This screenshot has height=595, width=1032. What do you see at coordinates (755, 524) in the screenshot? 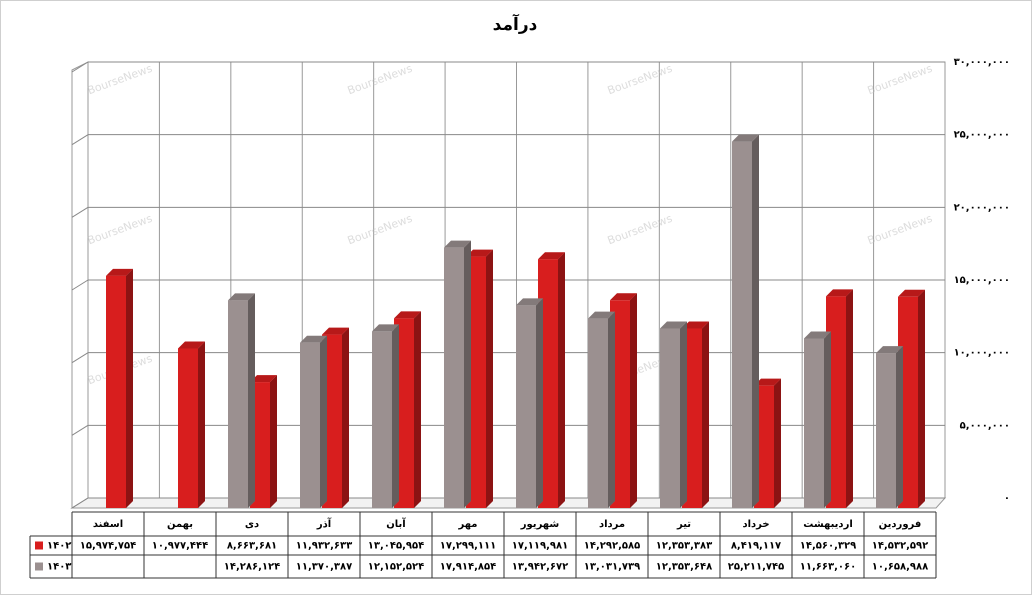
I see `x-tick-label: خرداد` at bounding box center [755, 524].